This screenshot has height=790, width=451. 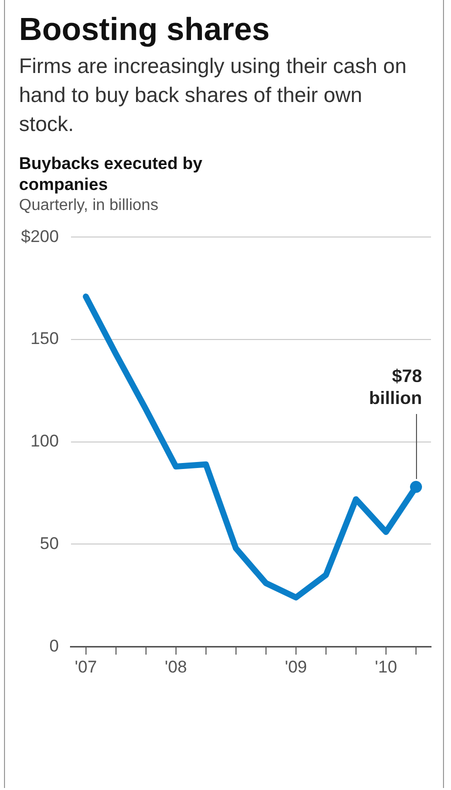 What do you see at coordinates (213, 96) in the screenshot?
I see `chart-subtitle: Firms are increasingly using their cash on hand to buy back shares of their own stock.` at bounding box center [213, 96].